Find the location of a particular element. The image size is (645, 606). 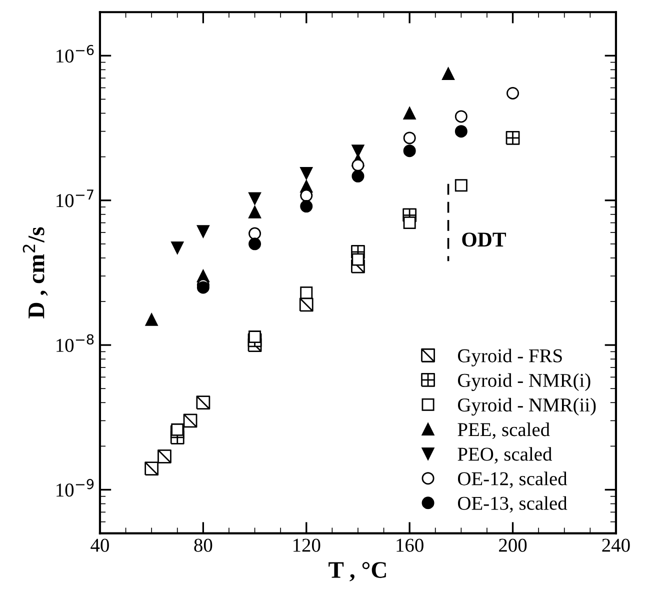

y-tick-label: 10$^{−6}$ is located at coordinates (75, 53).